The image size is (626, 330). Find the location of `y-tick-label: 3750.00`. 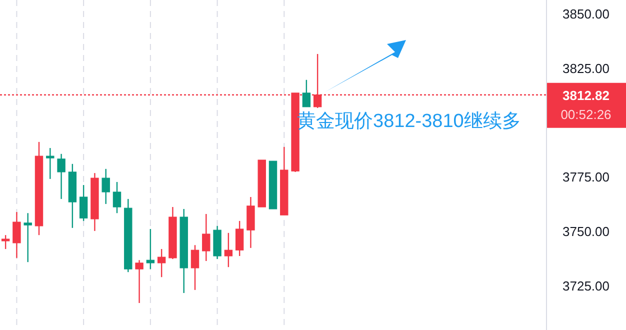

y-tick-label: 3750.00 is located at coordinates (586, 232).